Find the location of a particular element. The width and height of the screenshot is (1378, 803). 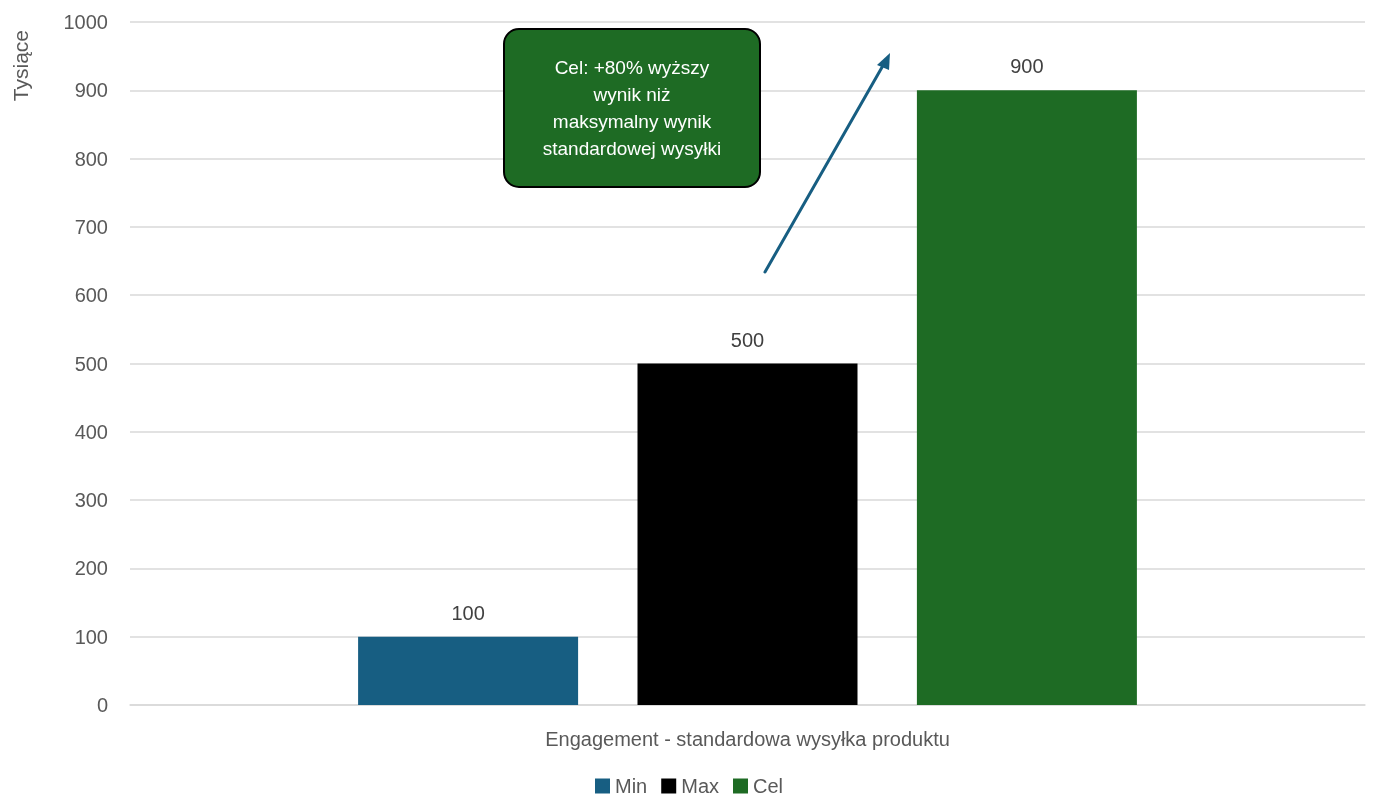

y-tick-label: 400 is located at coordinates (91, 431).